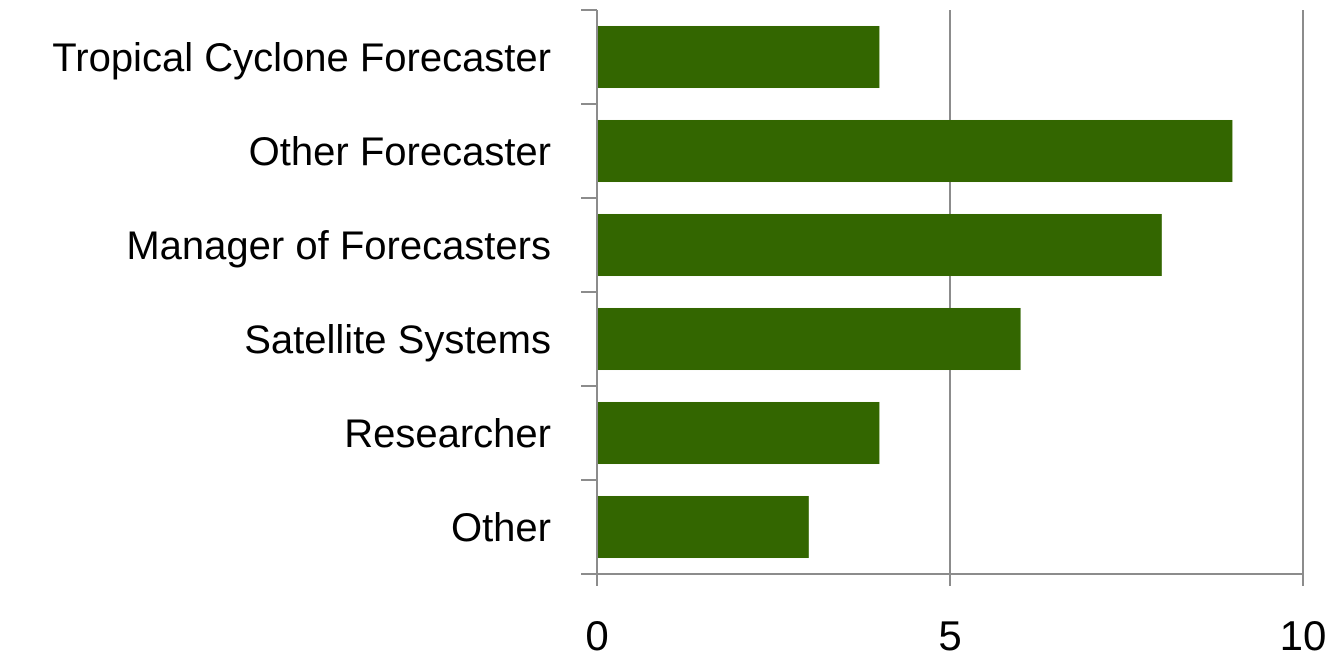  What do you see at coordinates (338, 246) in the screenshot?
I see `category-label-3: Manager of Forecasters` at bounding box center [338, 246].